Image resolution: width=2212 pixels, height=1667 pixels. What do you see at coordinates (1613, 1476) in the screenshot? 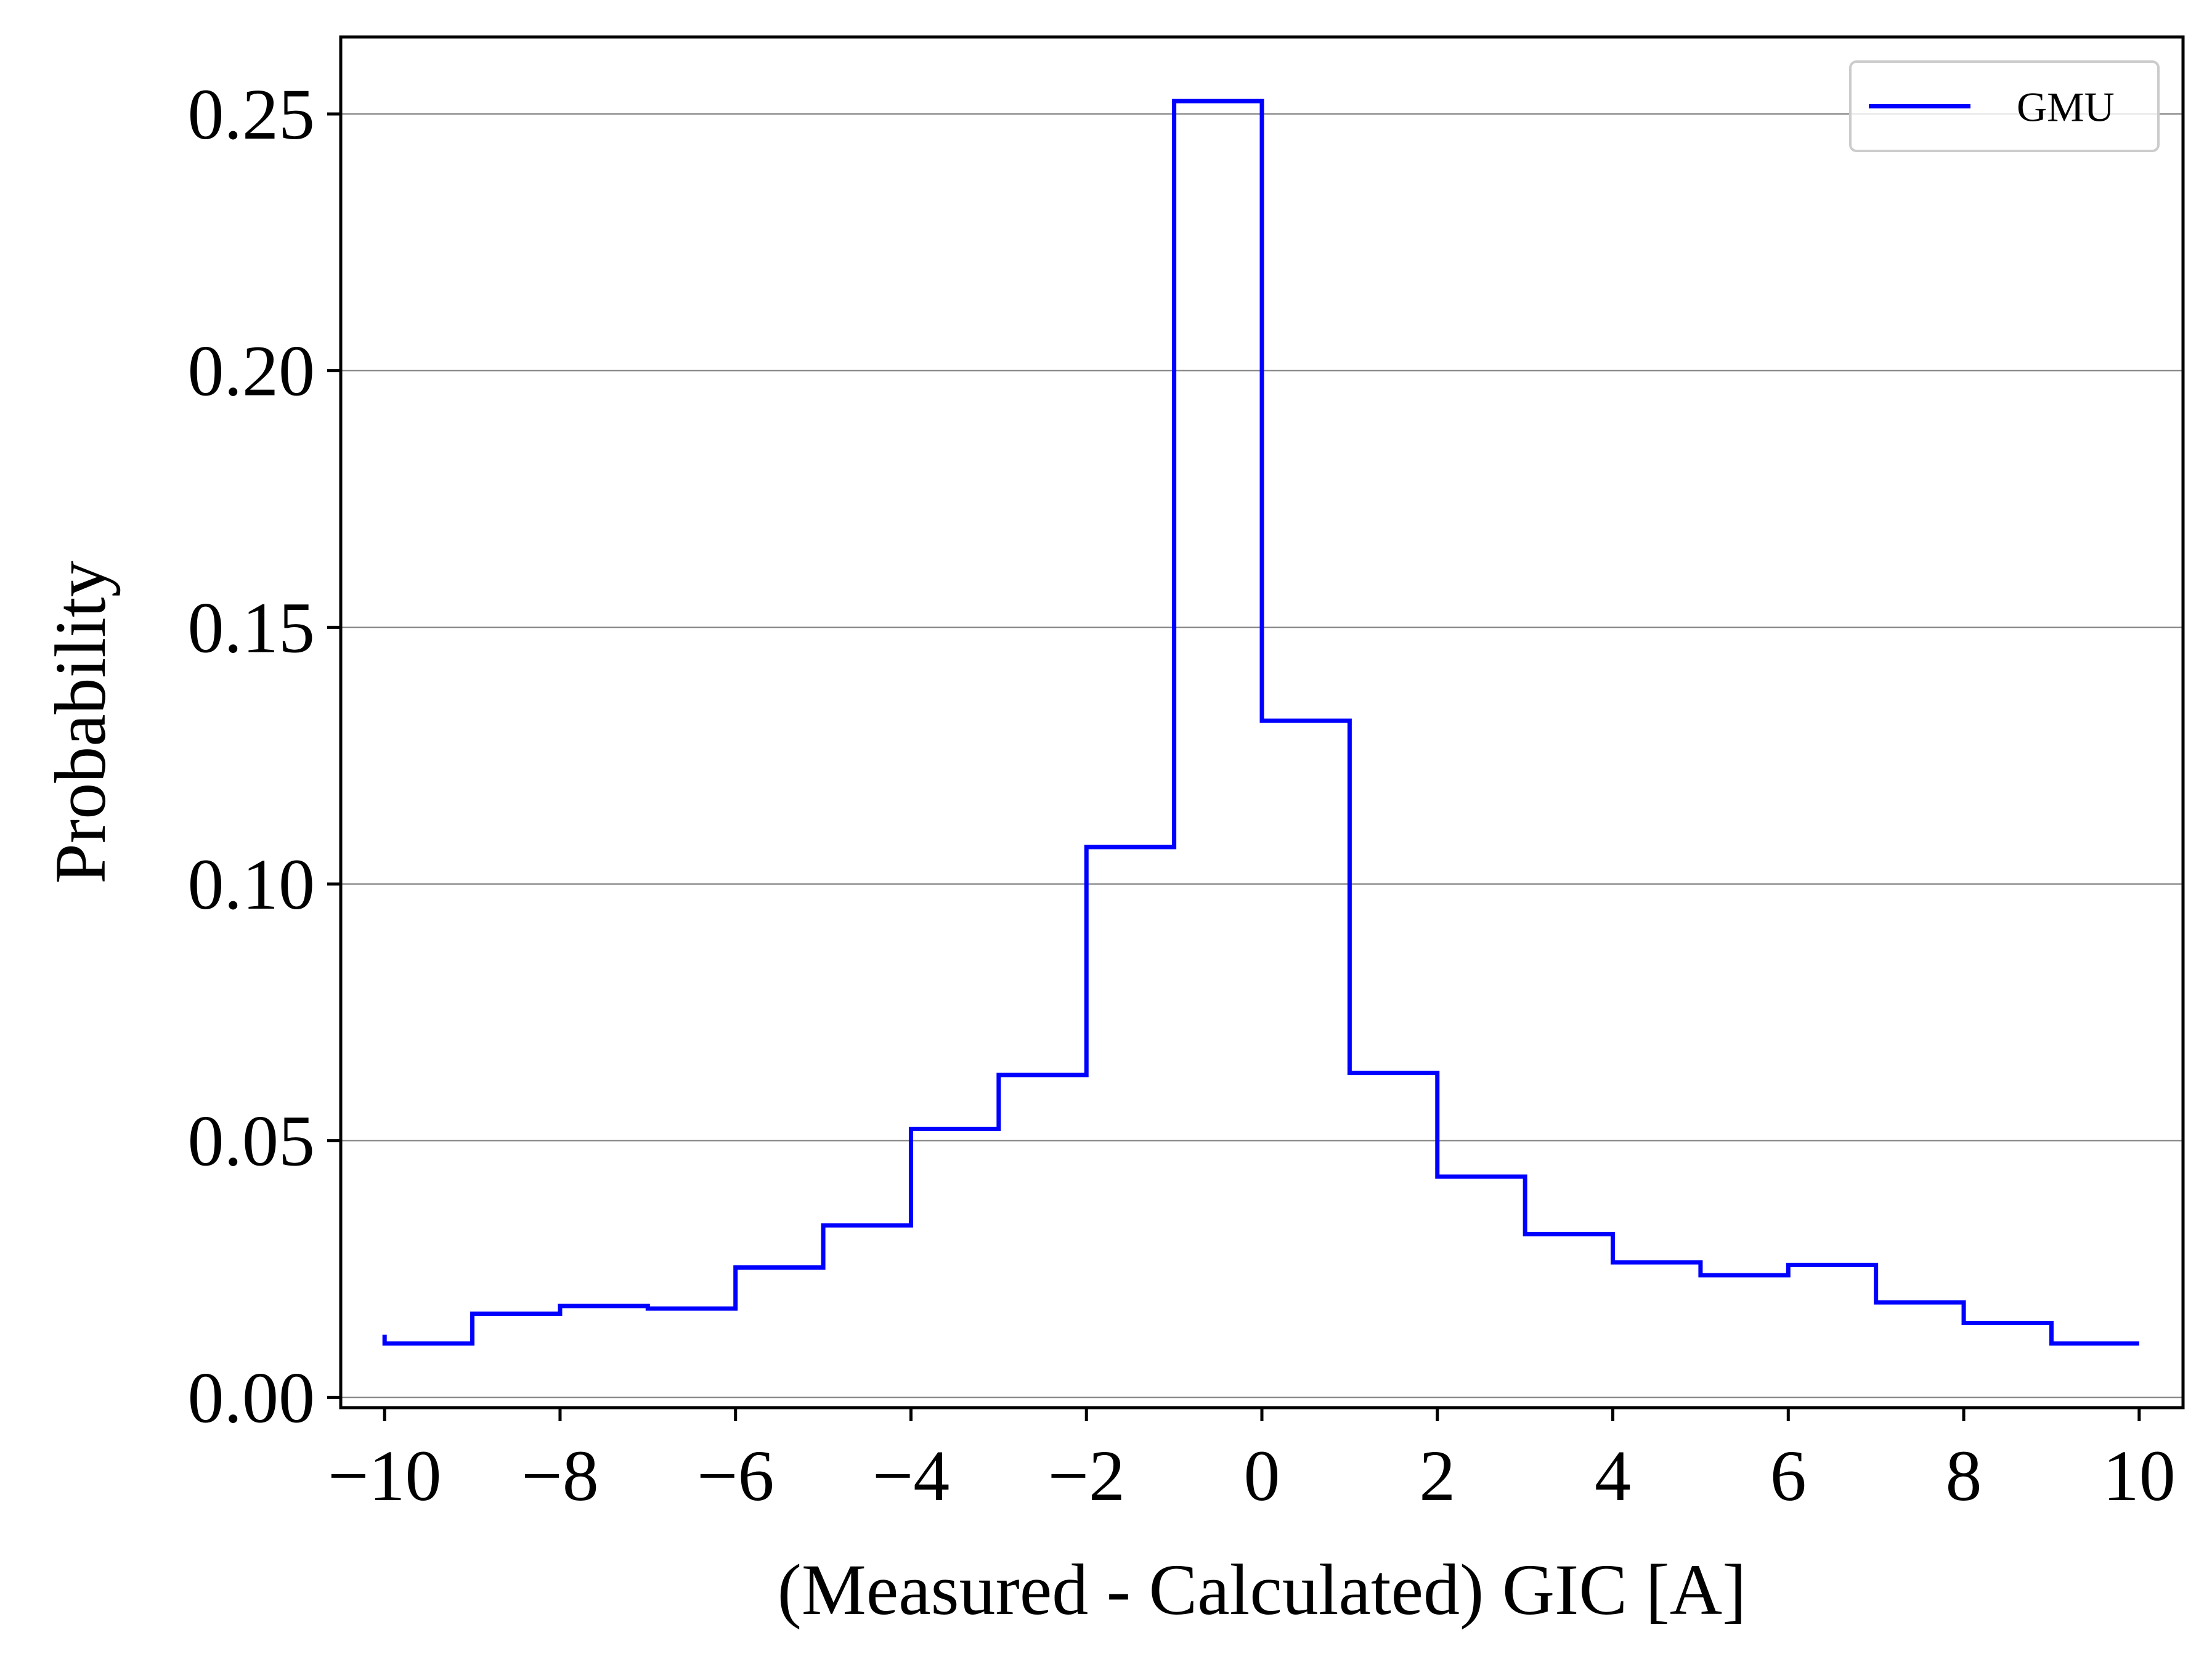
I see `x-tick-label: 4` at bounding box center [1613, 1476].